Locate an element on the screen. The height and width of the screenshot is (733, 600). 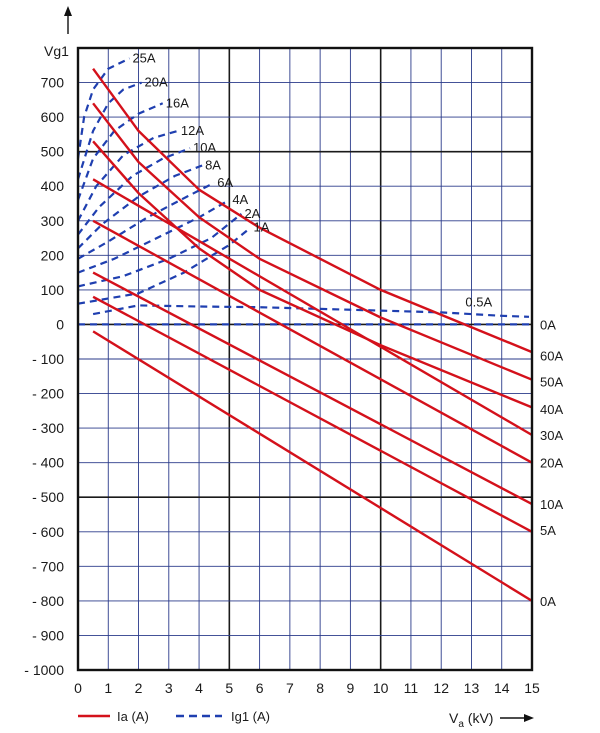
ig1-line-1A is located at coordinates (164, 265).